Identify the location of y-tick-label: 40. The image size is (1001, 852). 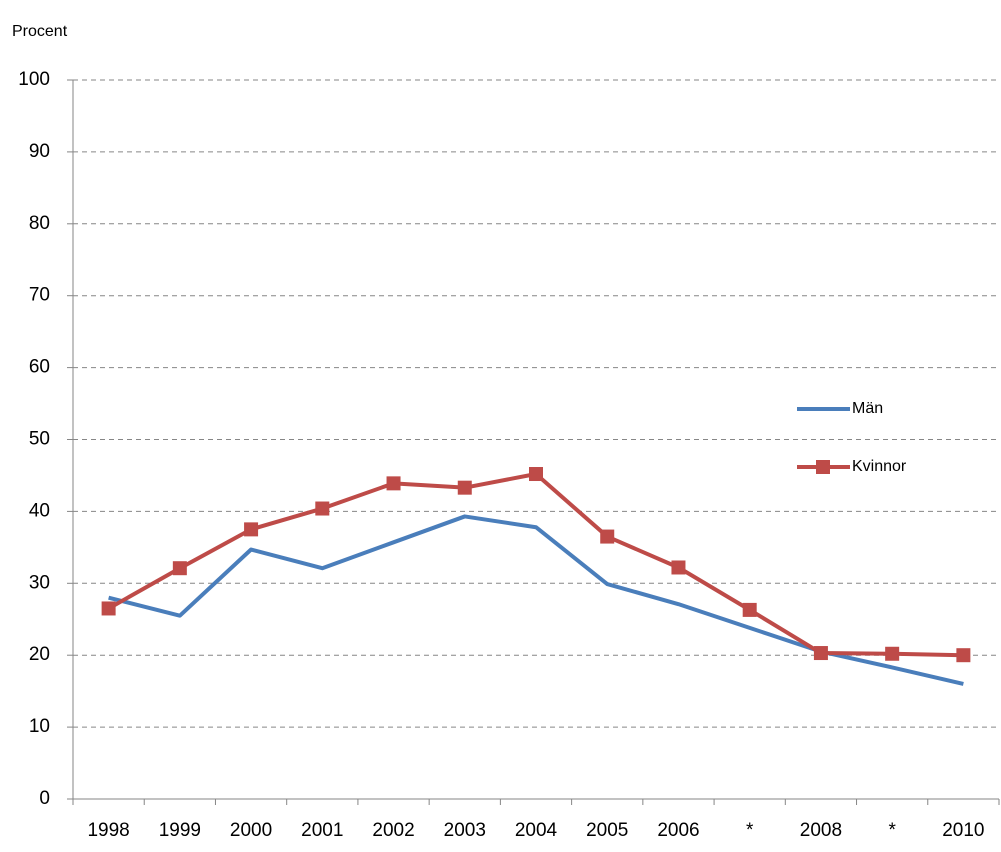
(39, 510).